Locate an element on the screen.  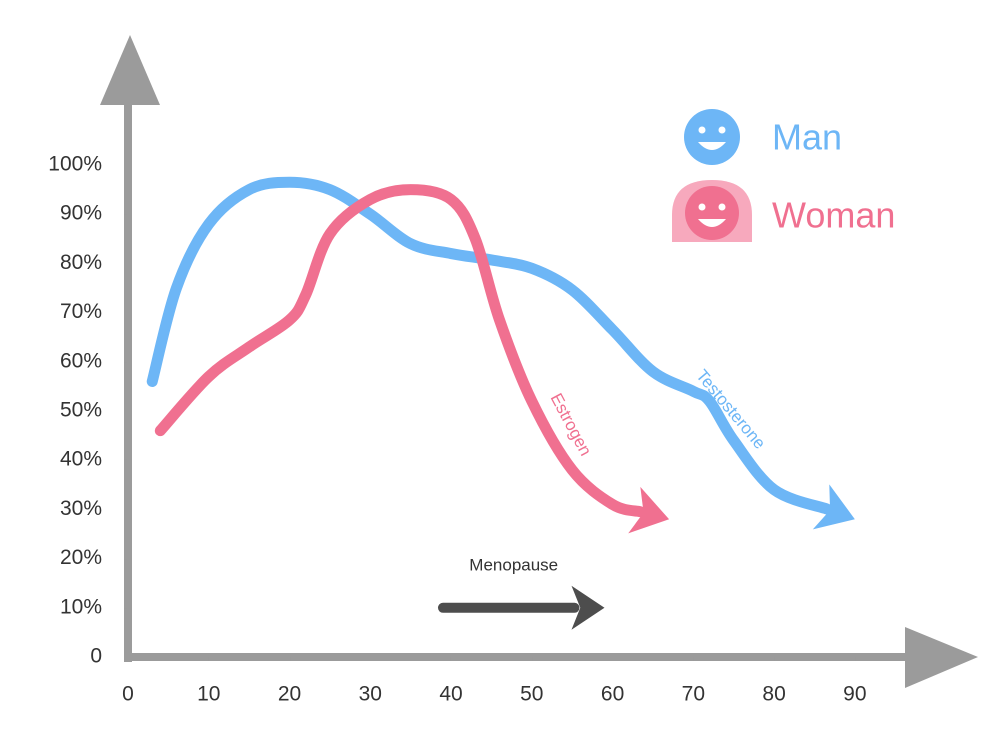
y-tick-label: 90% is located at coordinates (81, 213).